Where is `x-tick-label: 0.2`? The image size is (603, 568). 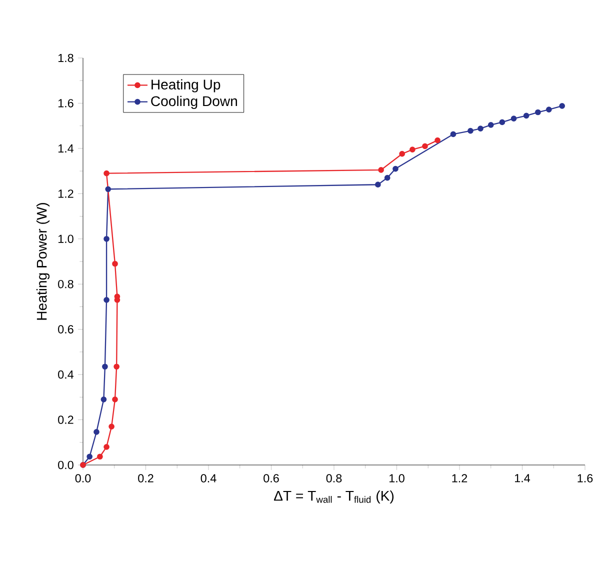 x-tick-label: 0.2 is located at coordinates (146, 478).